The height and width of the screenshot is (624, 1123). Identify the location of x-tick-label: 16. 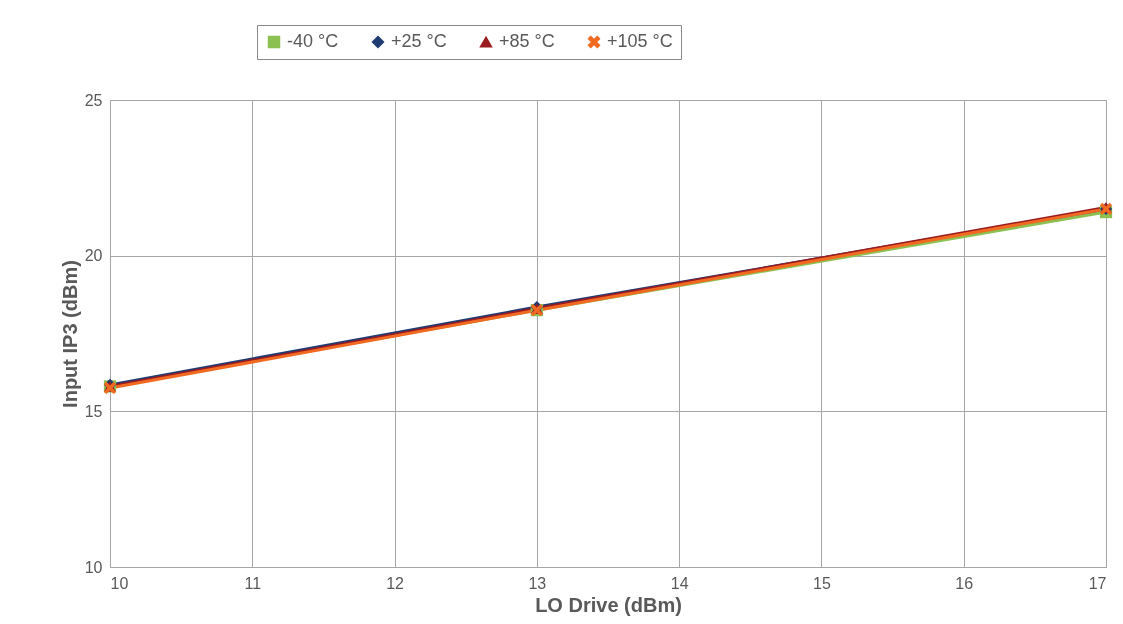
(964, 583).